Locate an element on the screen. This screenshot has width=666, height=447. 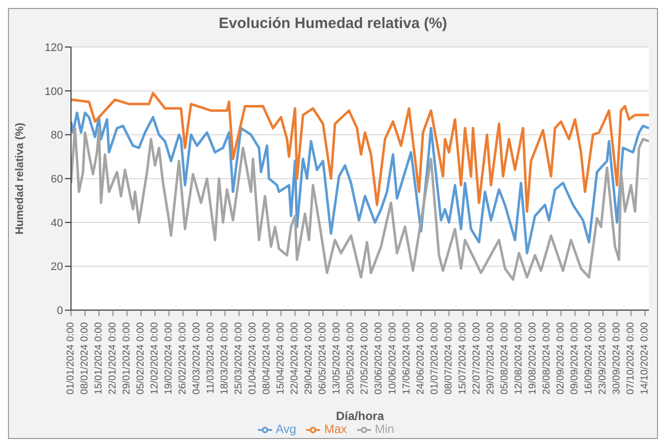
chart-title: Evolución Humedad relativa (%) is located at coordinates (333, 24).